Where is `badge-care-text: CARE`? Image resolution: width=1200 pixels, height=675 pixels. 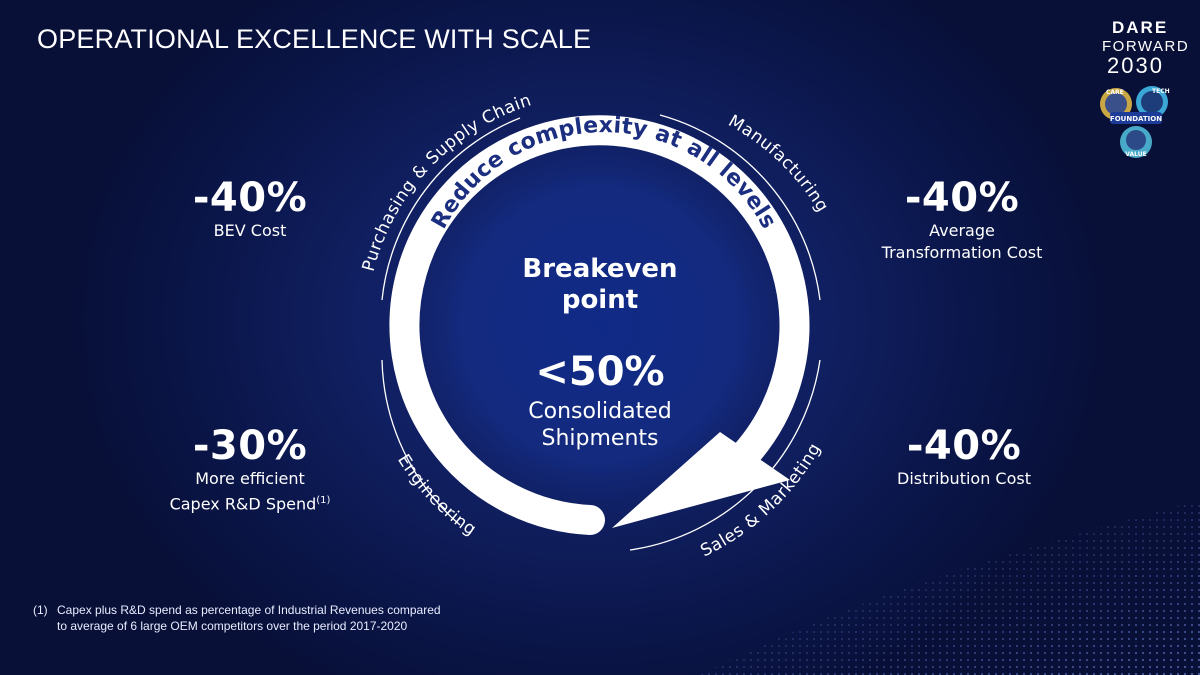 badge-care-text: CARE is located at coordinates (1115, 92).